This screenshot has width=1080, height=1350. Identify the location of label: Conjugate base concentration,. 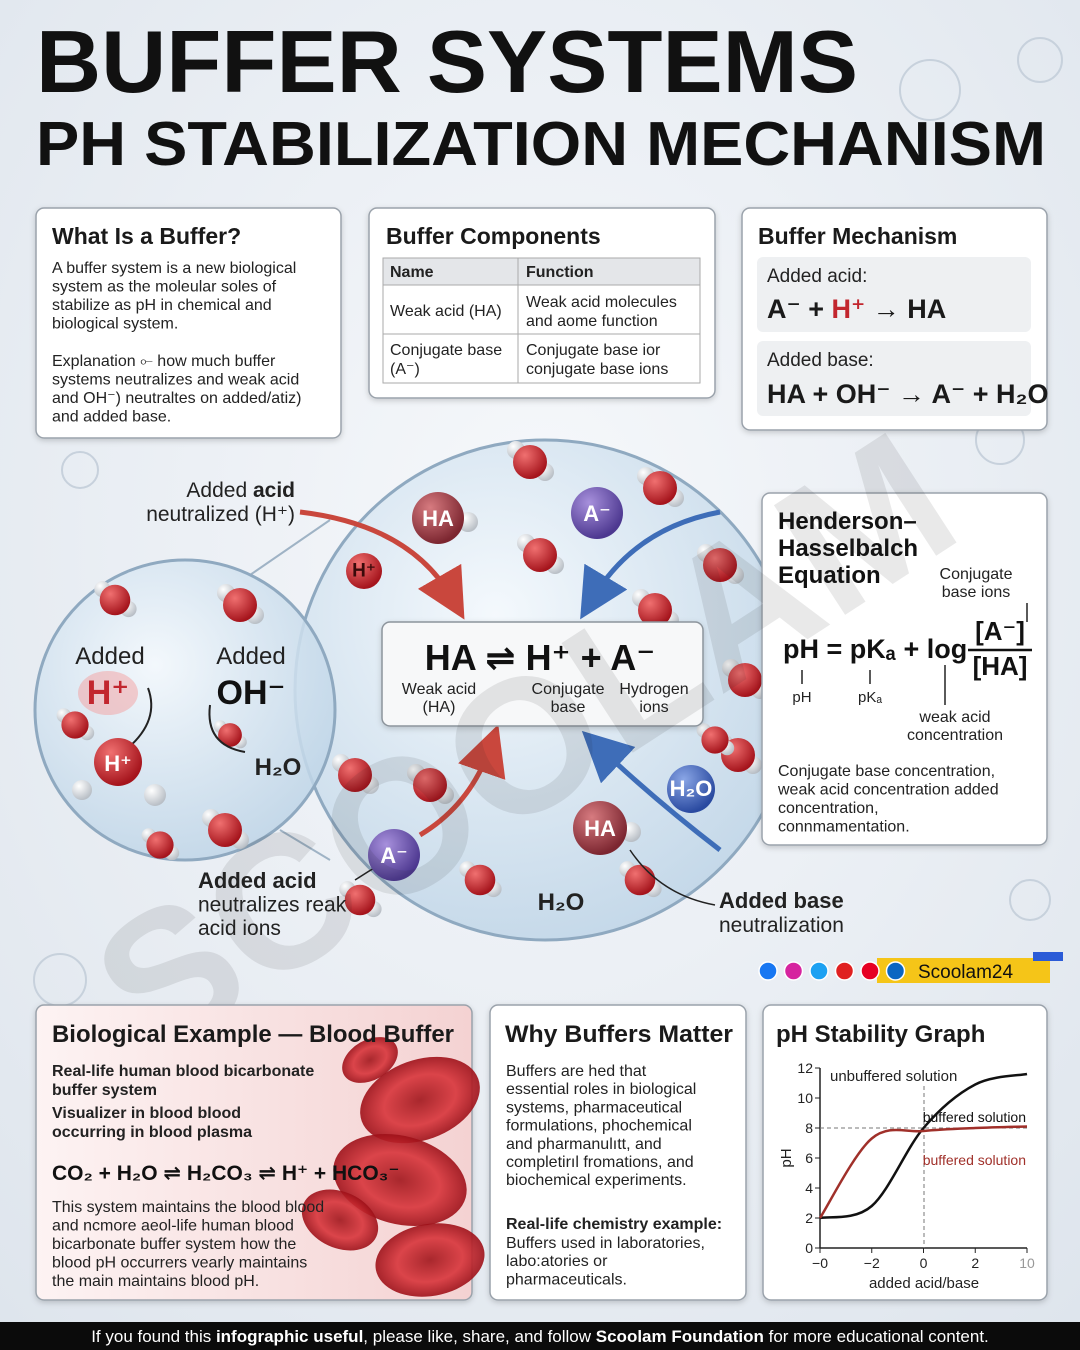
(886, 771).